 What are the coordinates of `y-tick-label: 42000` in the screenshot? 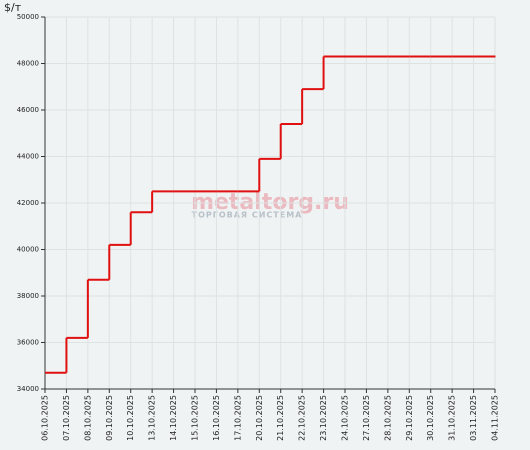 It's located at (28, 203).